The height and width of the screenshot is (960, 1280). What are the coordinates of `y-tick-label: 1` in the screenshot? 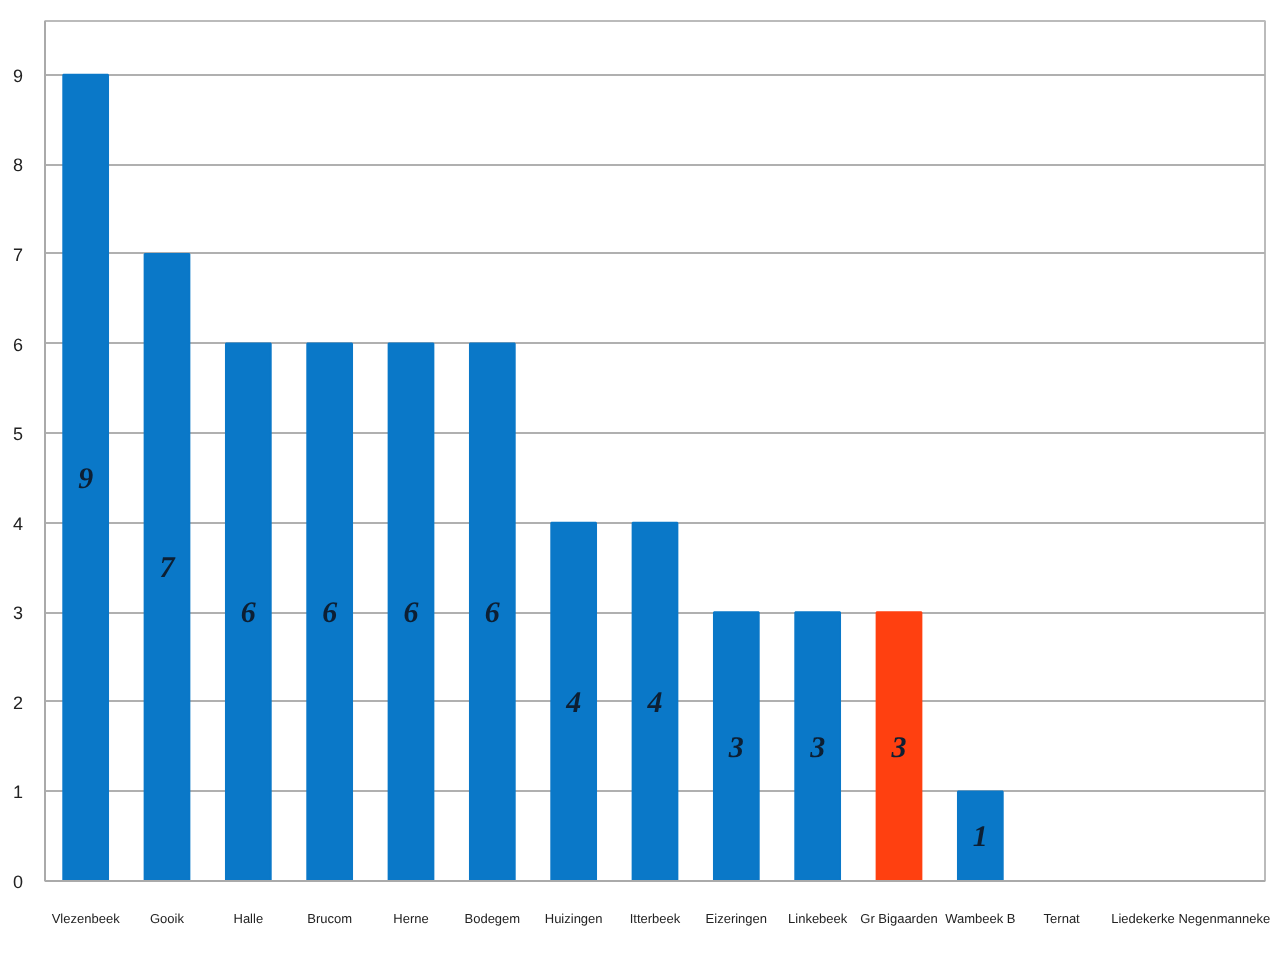 It's located at (18, 792).